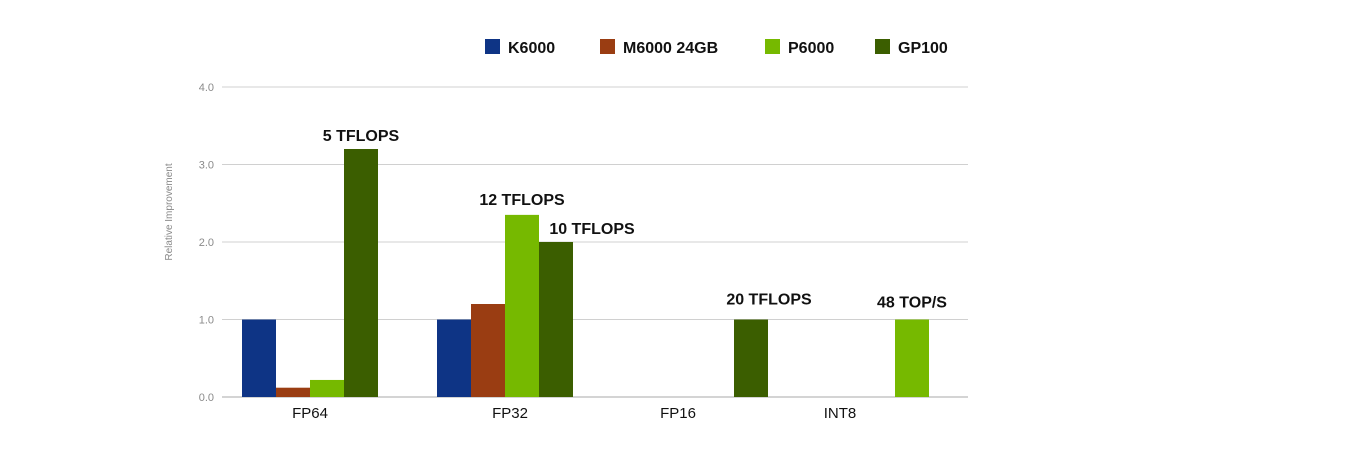  I want to click on x-category-fp64: FP64, so click(310, 413).